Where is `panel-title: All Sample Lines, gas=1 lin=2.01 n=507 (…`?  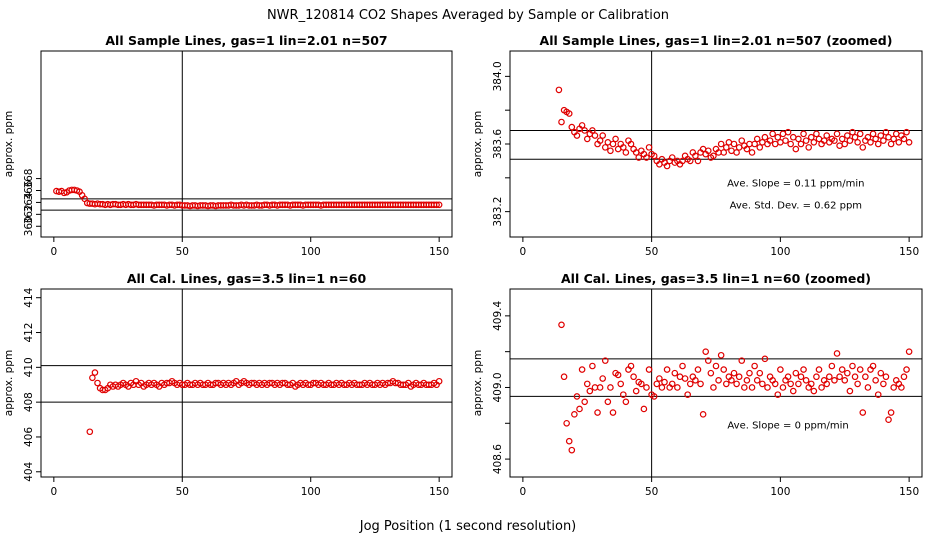 panel-title: All Sample Lines, gas=1 lin=2.01 n=507 (… is located at coordinates (716, 40).